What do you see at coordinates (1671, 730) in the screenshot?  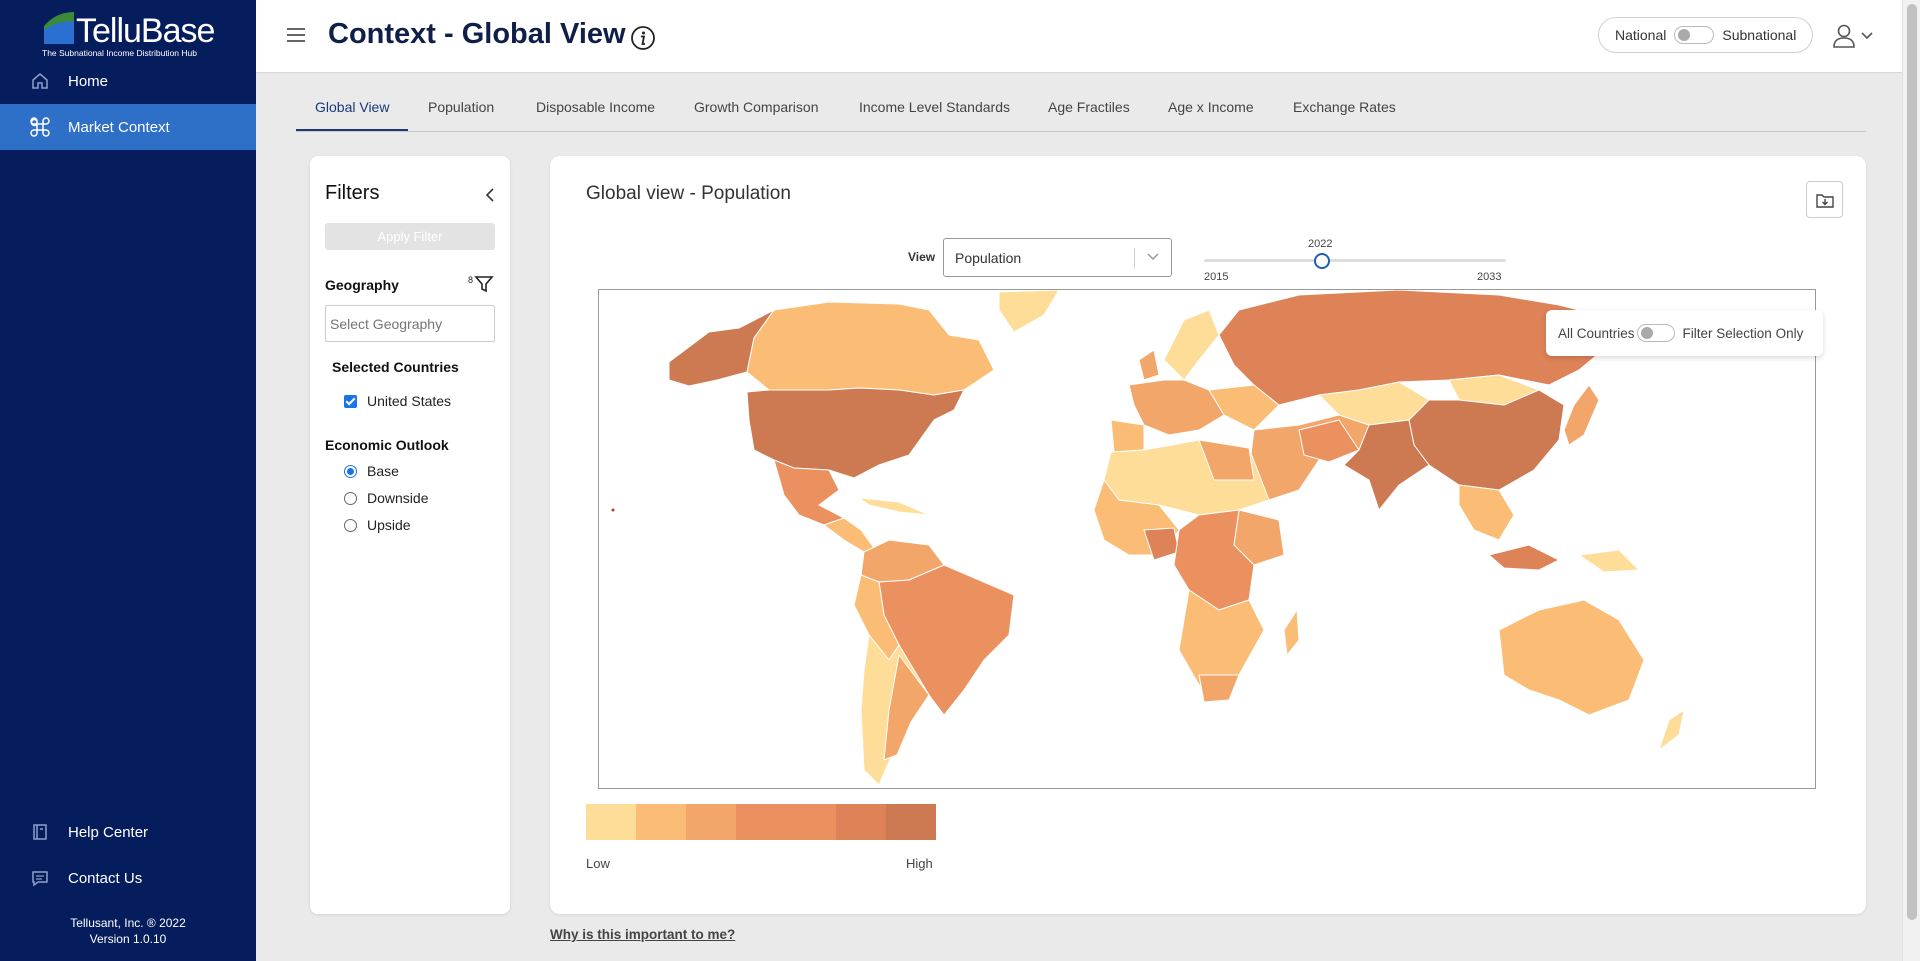 I see `country-new-zealand` at bounding box center [1671, 730].